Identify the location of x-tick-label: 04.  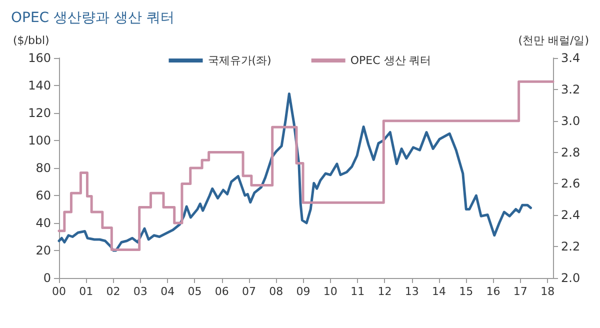
(167, 291).